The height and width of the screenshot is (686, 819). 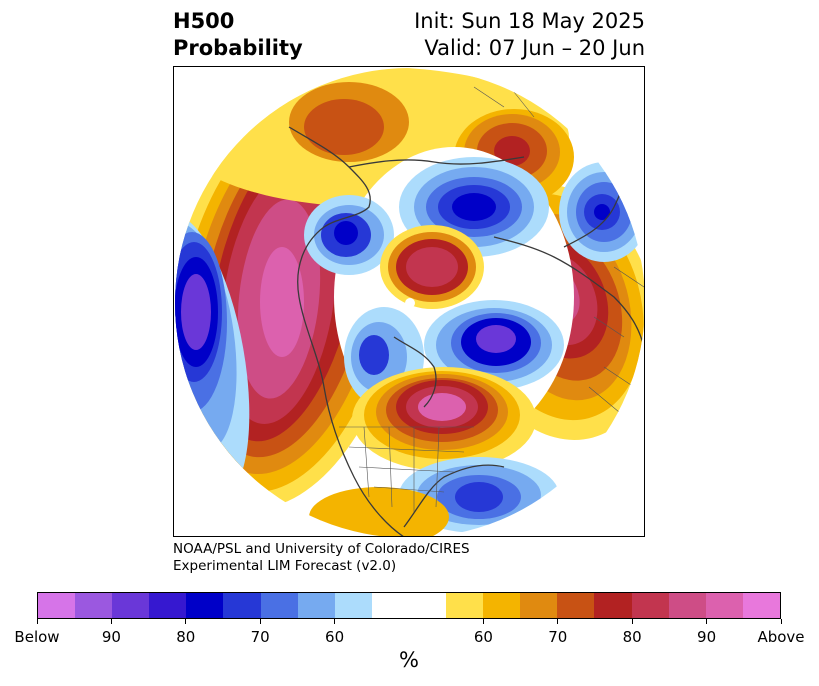 I want to click on colorbar, so click(x=409, y=605).